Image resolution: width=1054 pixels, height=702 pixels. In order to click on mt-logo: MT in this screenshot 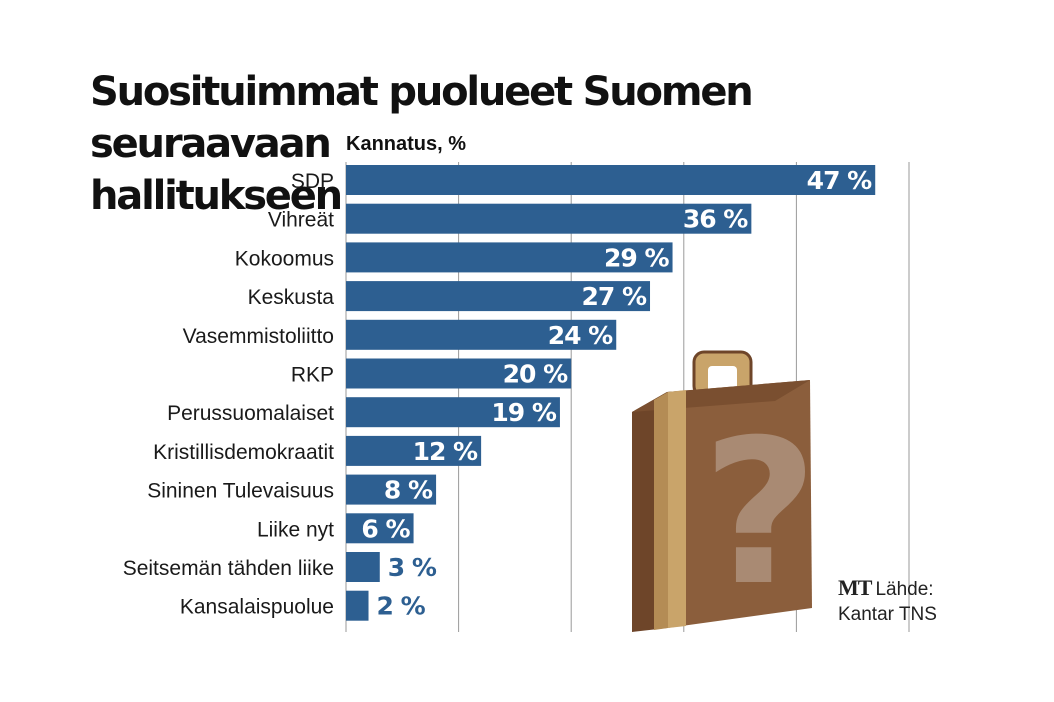, I will do `click(855, 587)`.